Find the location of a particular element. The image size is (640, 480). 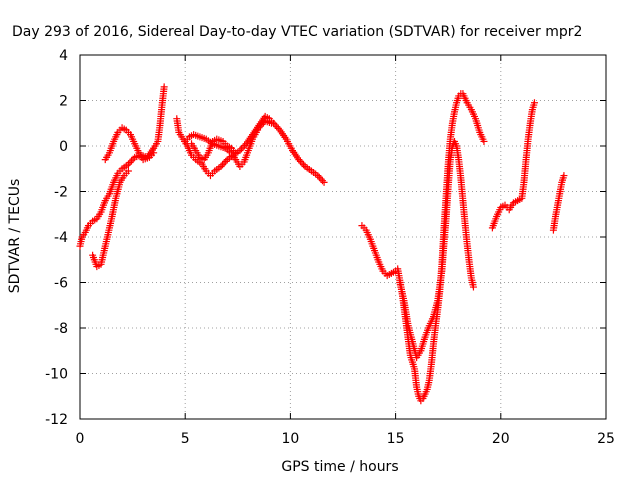

y-tick-label: -2 is located at coordinates (61, 193).